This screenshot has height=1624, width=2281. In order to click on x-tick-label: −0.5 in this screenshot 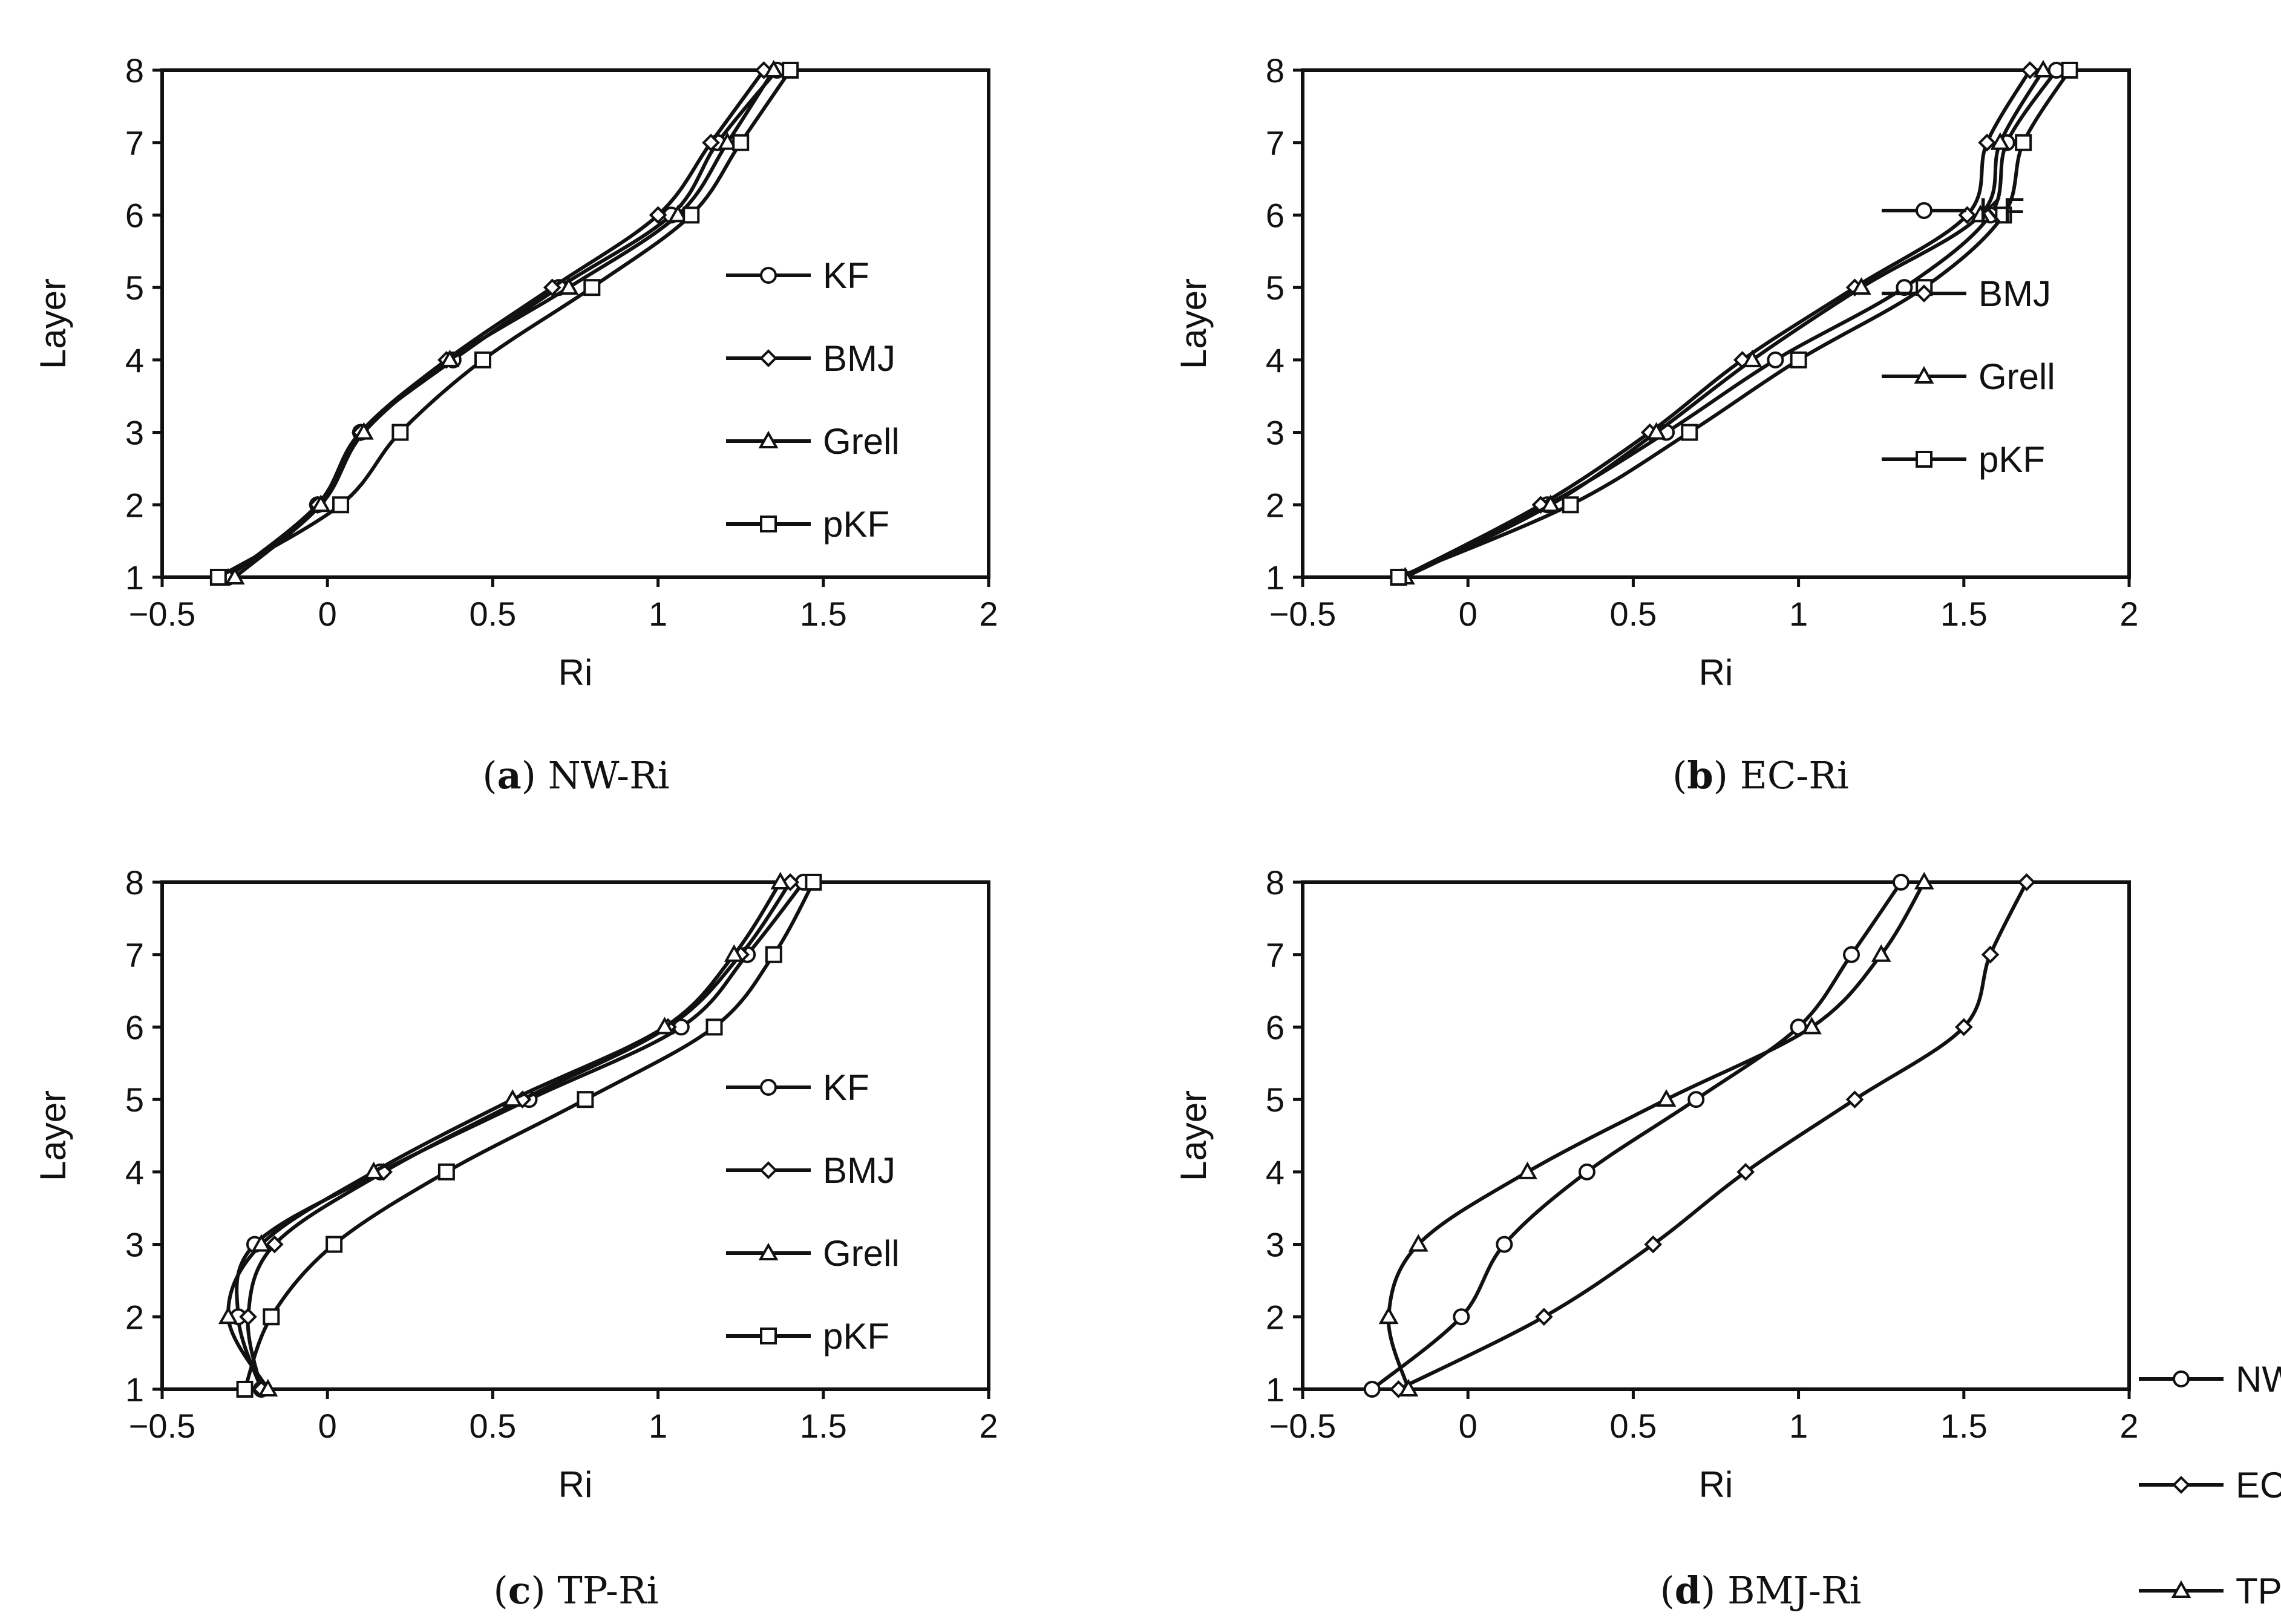, I will do `click(1303, 1426)`.